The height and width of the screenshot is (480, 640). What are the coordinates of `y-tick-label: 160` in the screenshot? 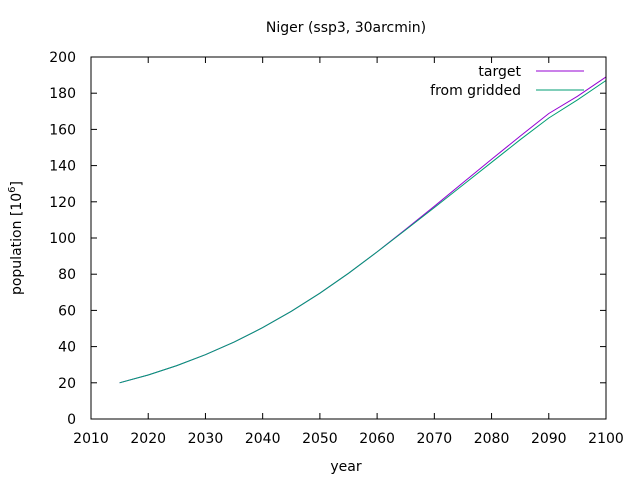 It's located at (62, 130).